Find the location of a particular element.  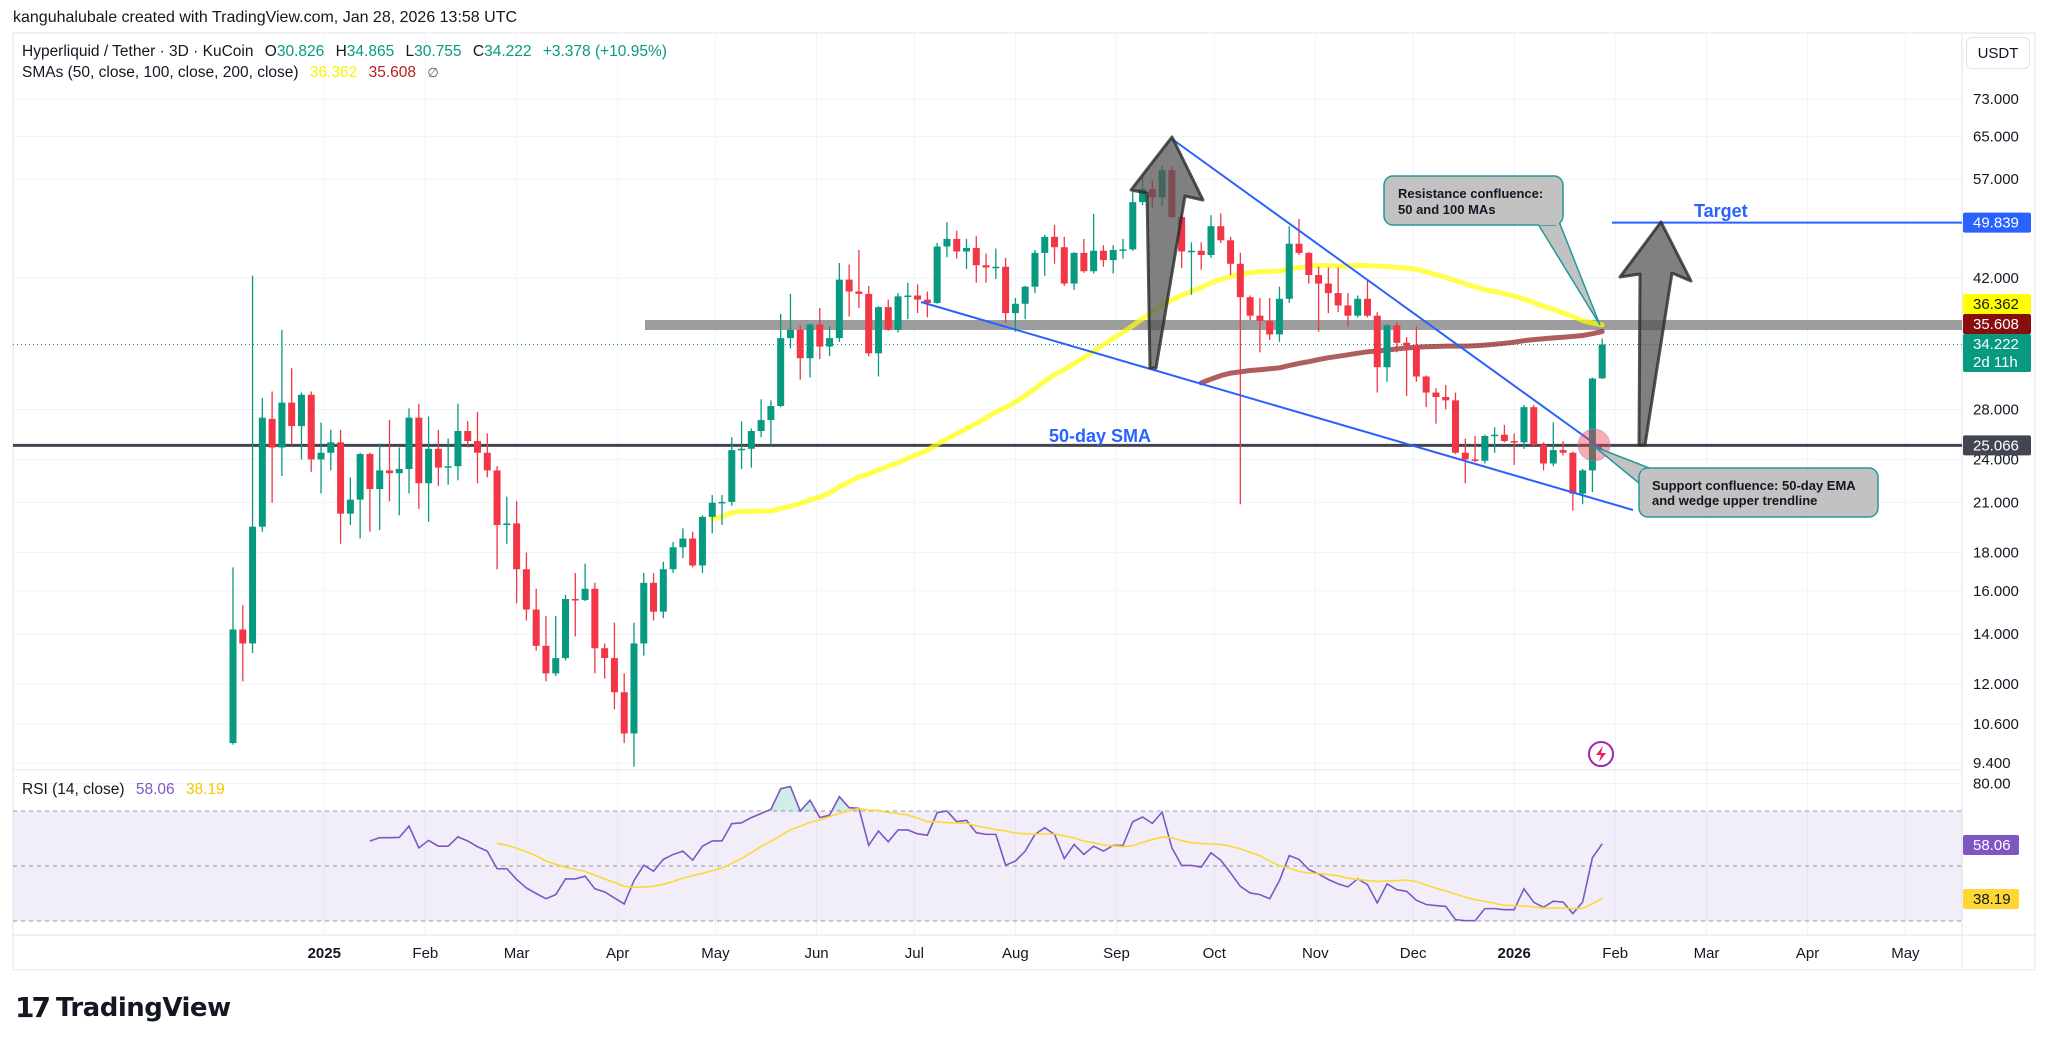

rsi-line is located at coordinates (986, 853).